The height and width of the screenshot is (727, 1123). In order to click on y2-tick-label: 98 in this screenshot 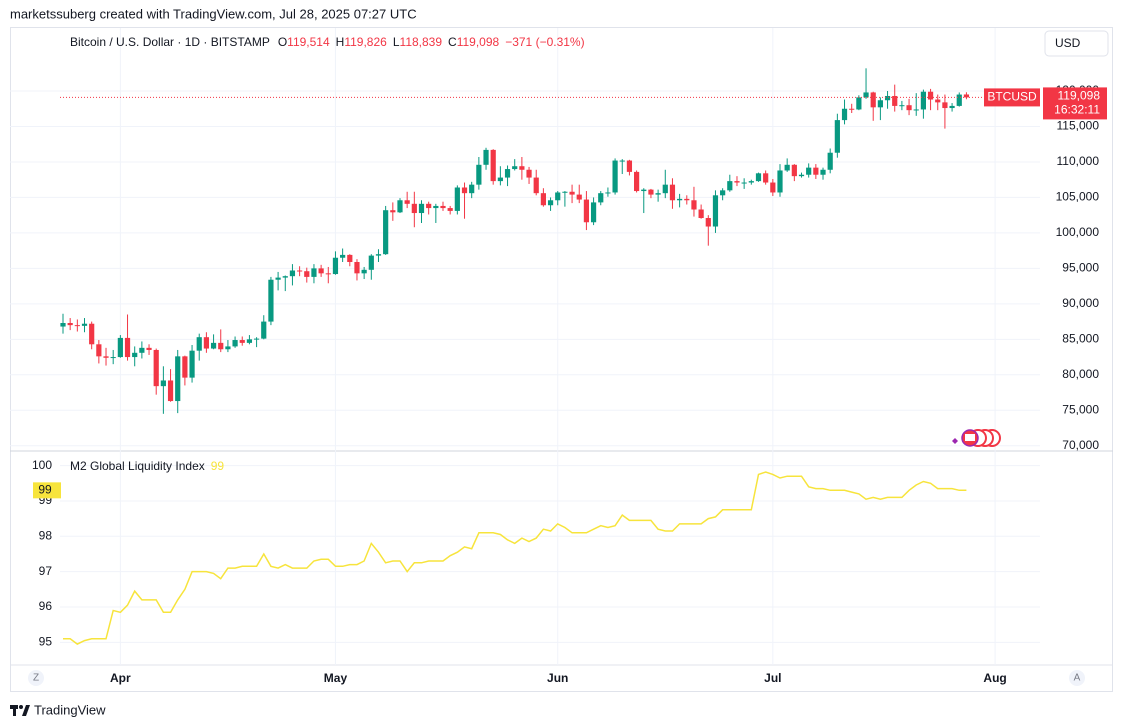, I will do `click(46, 535)`.